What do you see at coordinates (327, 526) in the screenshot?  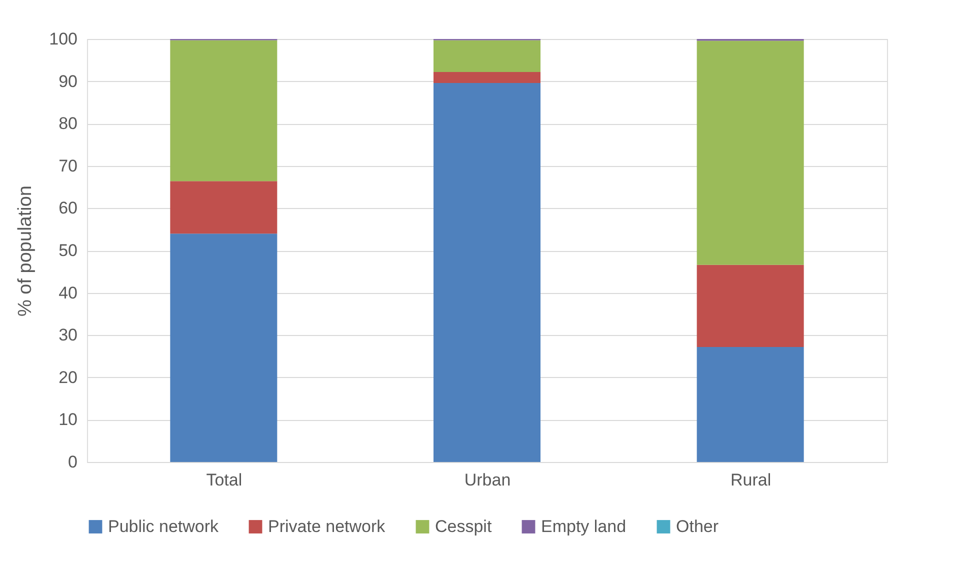 I see `legend-label: Private network` at bounding box center [327, 526].